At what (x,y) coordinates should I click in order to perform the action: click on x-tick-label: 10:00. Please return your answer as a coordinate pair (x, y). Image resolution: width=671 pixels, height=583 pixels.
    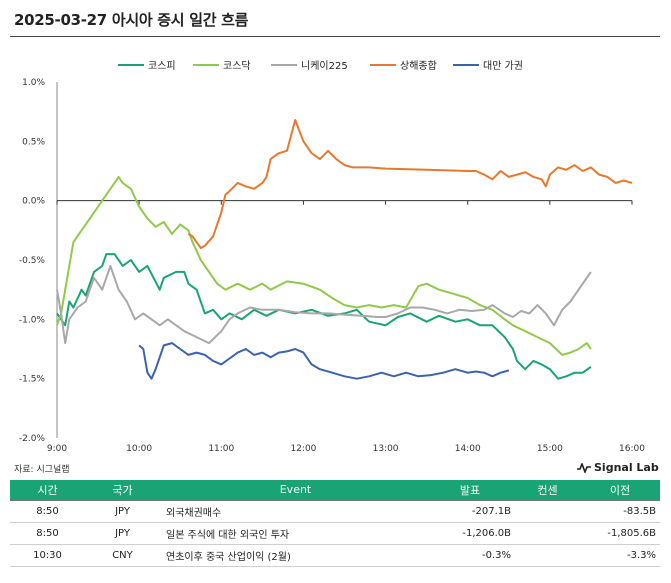
    Looking at the image, I should click on (139, 449).